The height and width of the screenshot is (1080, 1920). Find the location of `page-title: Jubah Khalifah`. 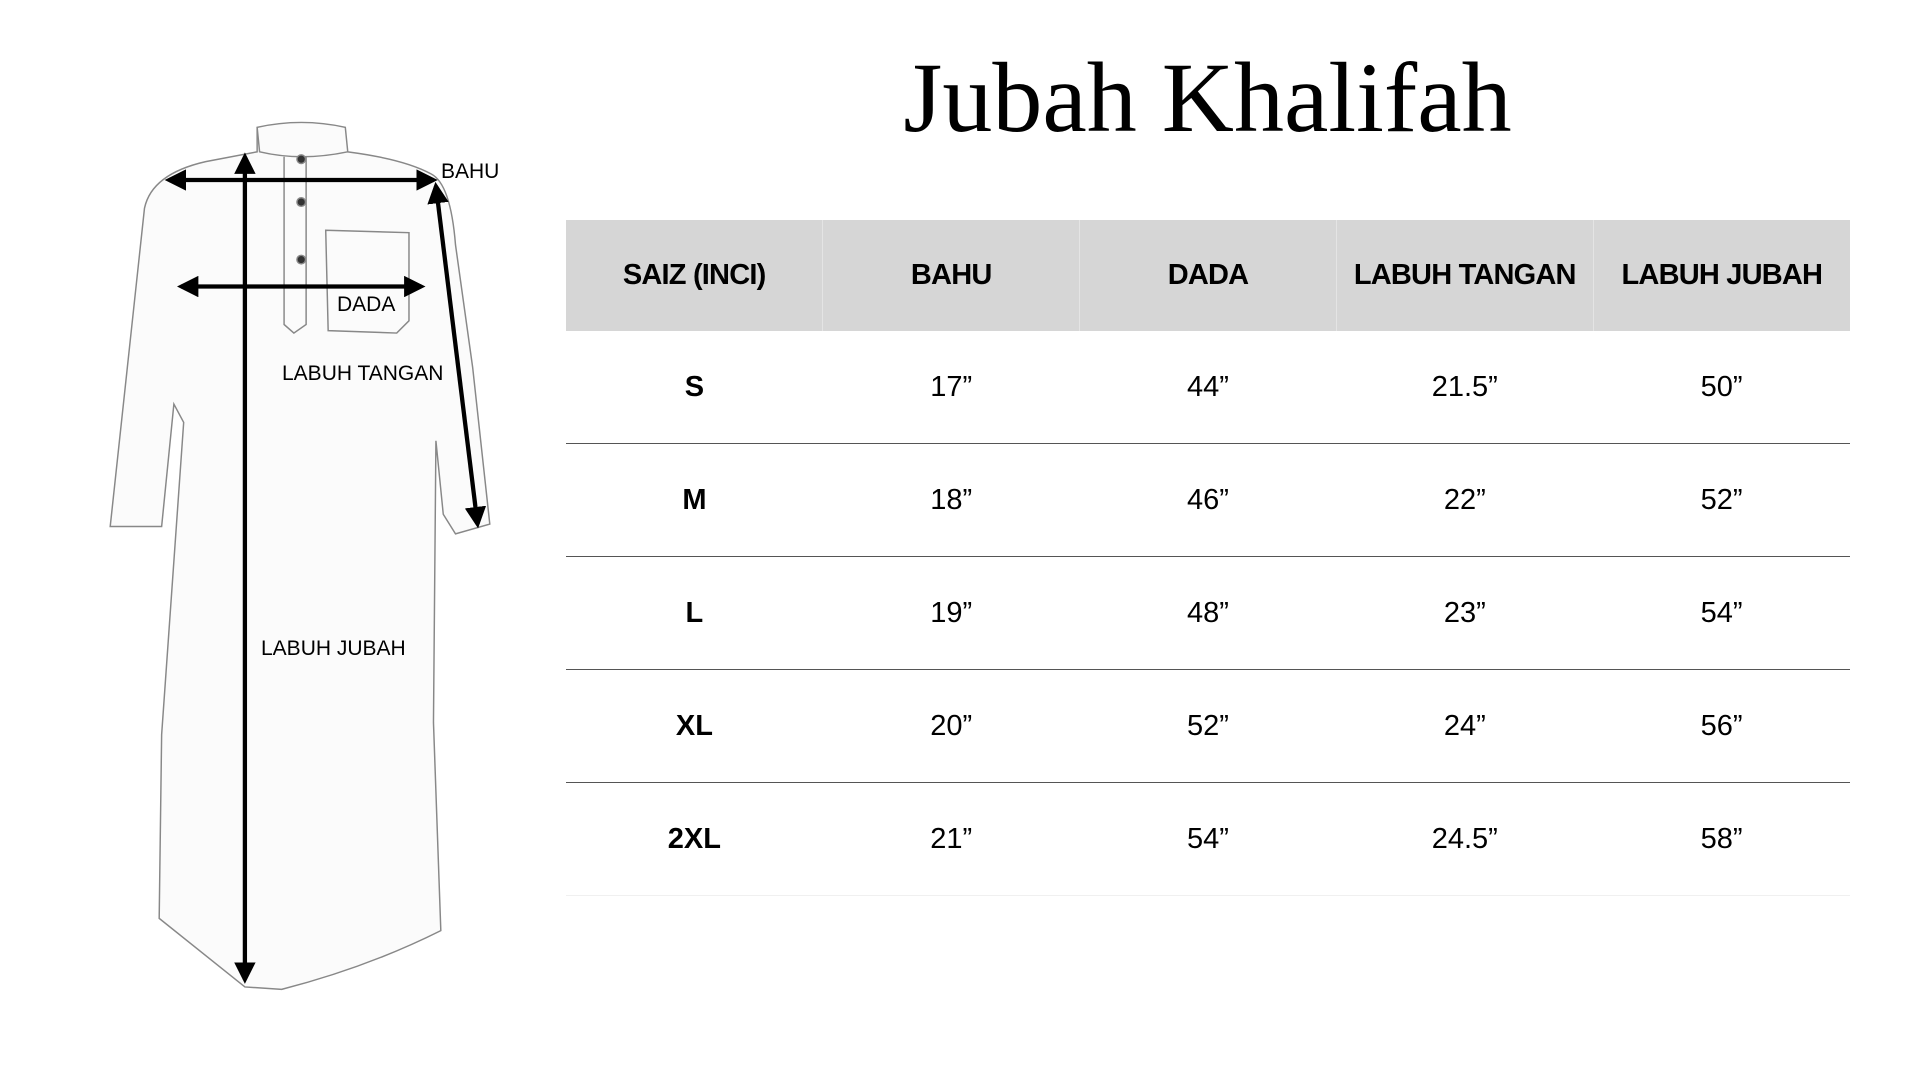

page-title: Jubah Khalifah is located at coordinates (1207, 97).